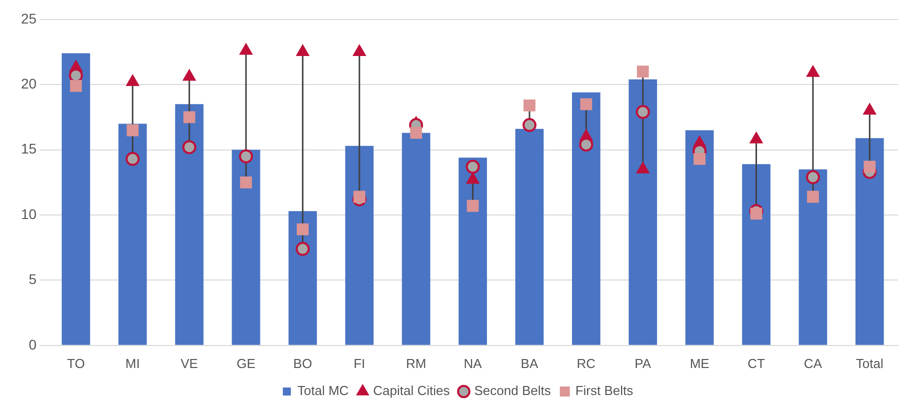  I want to click on x-tick-label: FI, so click(360, 363).